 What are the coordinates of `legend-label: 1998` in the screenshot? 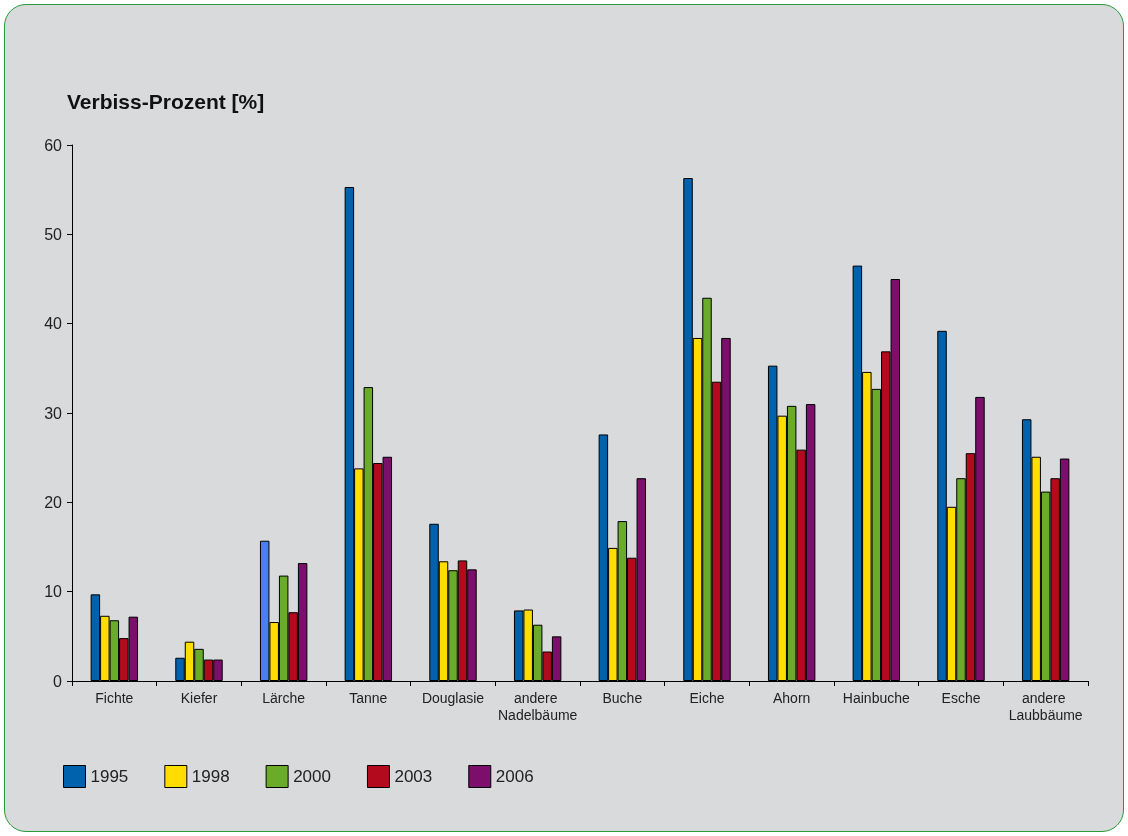 It's located at (210, 776).